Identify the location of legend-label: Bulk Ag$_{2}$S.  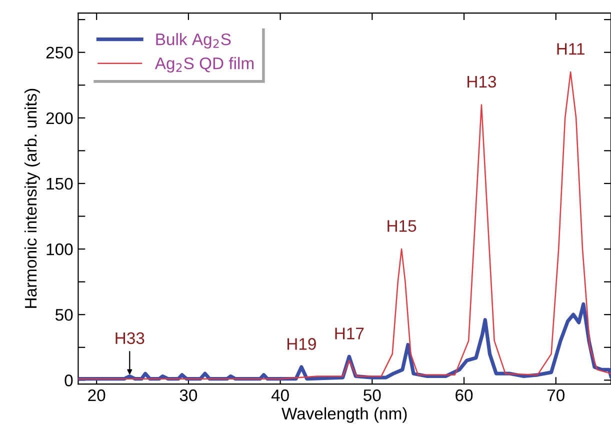
(193, 41).